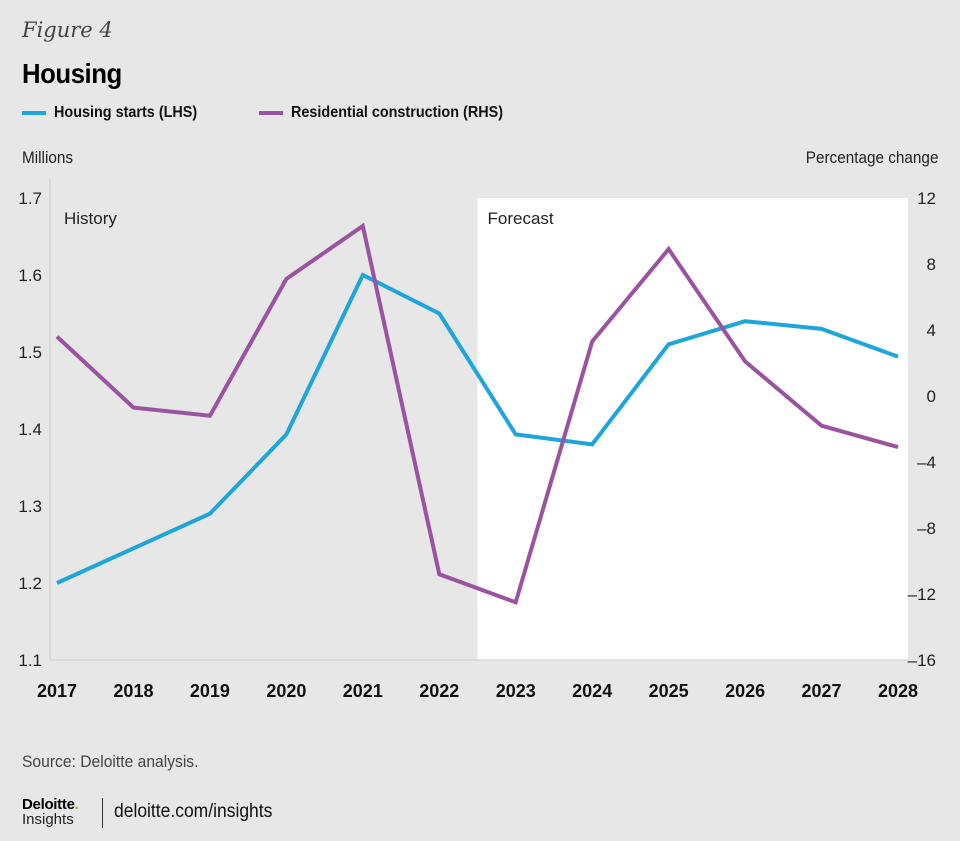 The image size is (960, 841). What do you see at coordinates (126, 112) in the screenshot?
I see `legend-label: Housing starts (LHS)` at bounding box center [126, 112].